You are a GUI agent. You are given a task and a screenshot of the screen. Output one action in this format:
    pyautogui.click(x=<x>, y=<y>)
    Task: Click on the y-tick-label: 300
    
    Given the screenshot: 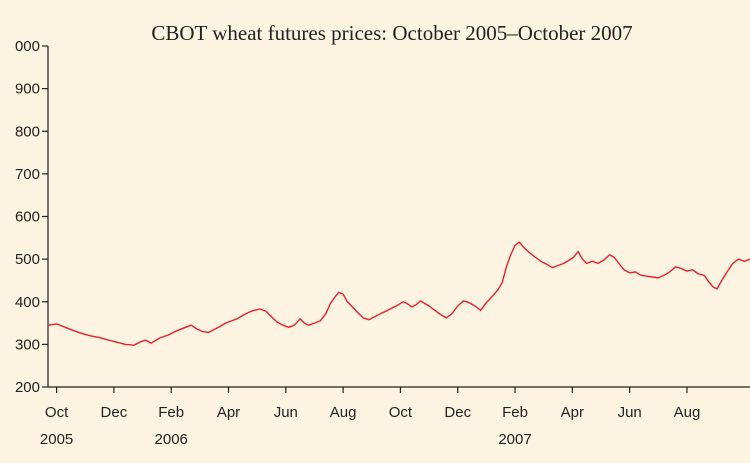 What is the action you would take?
    pyautogui.click(x=27, y=344)
    